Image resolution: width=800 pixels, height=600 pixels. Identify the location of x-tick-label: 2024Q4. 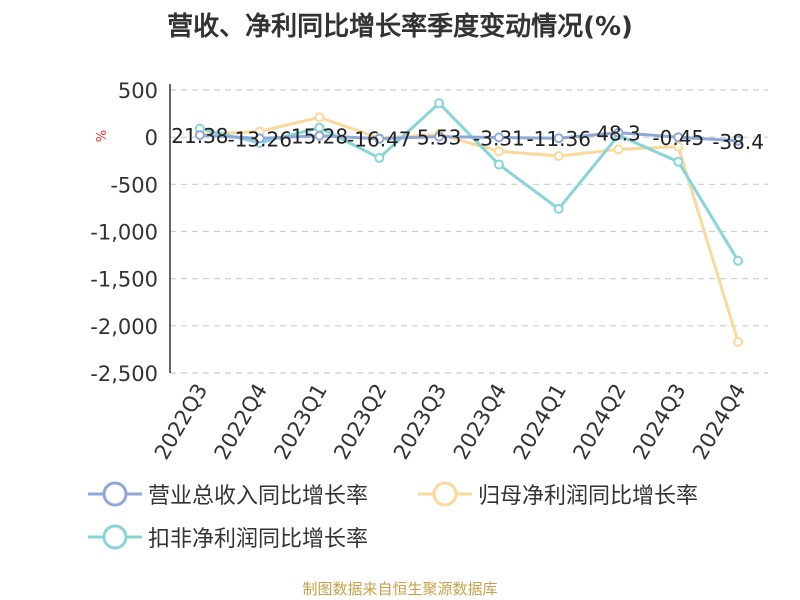
(719, 422).